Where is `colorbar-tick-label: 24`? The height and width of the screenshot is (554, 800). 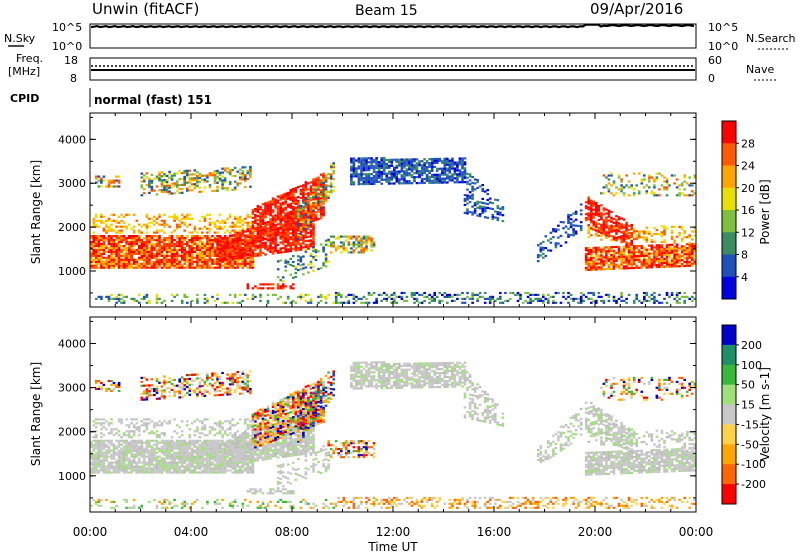 colorbar-tick-label: 24 is located at coordinates (748, 166).